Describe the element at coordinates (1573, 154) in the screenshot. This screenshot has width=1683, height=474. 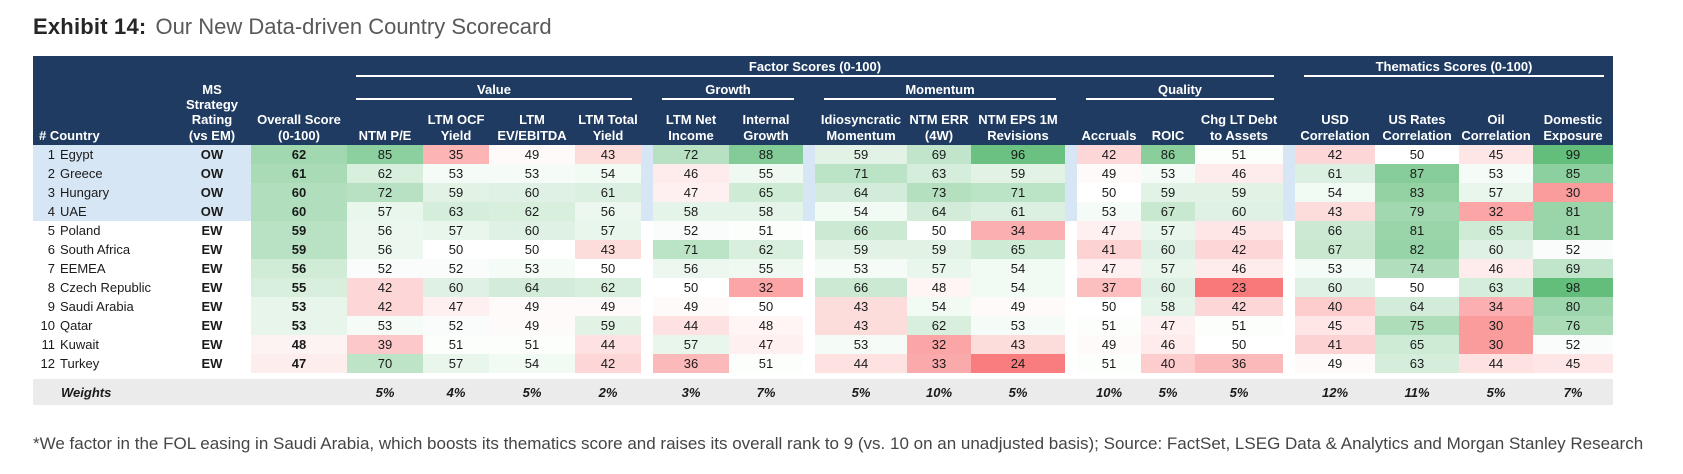
I see `score-cell-domestic-exposure: 99` at that location.